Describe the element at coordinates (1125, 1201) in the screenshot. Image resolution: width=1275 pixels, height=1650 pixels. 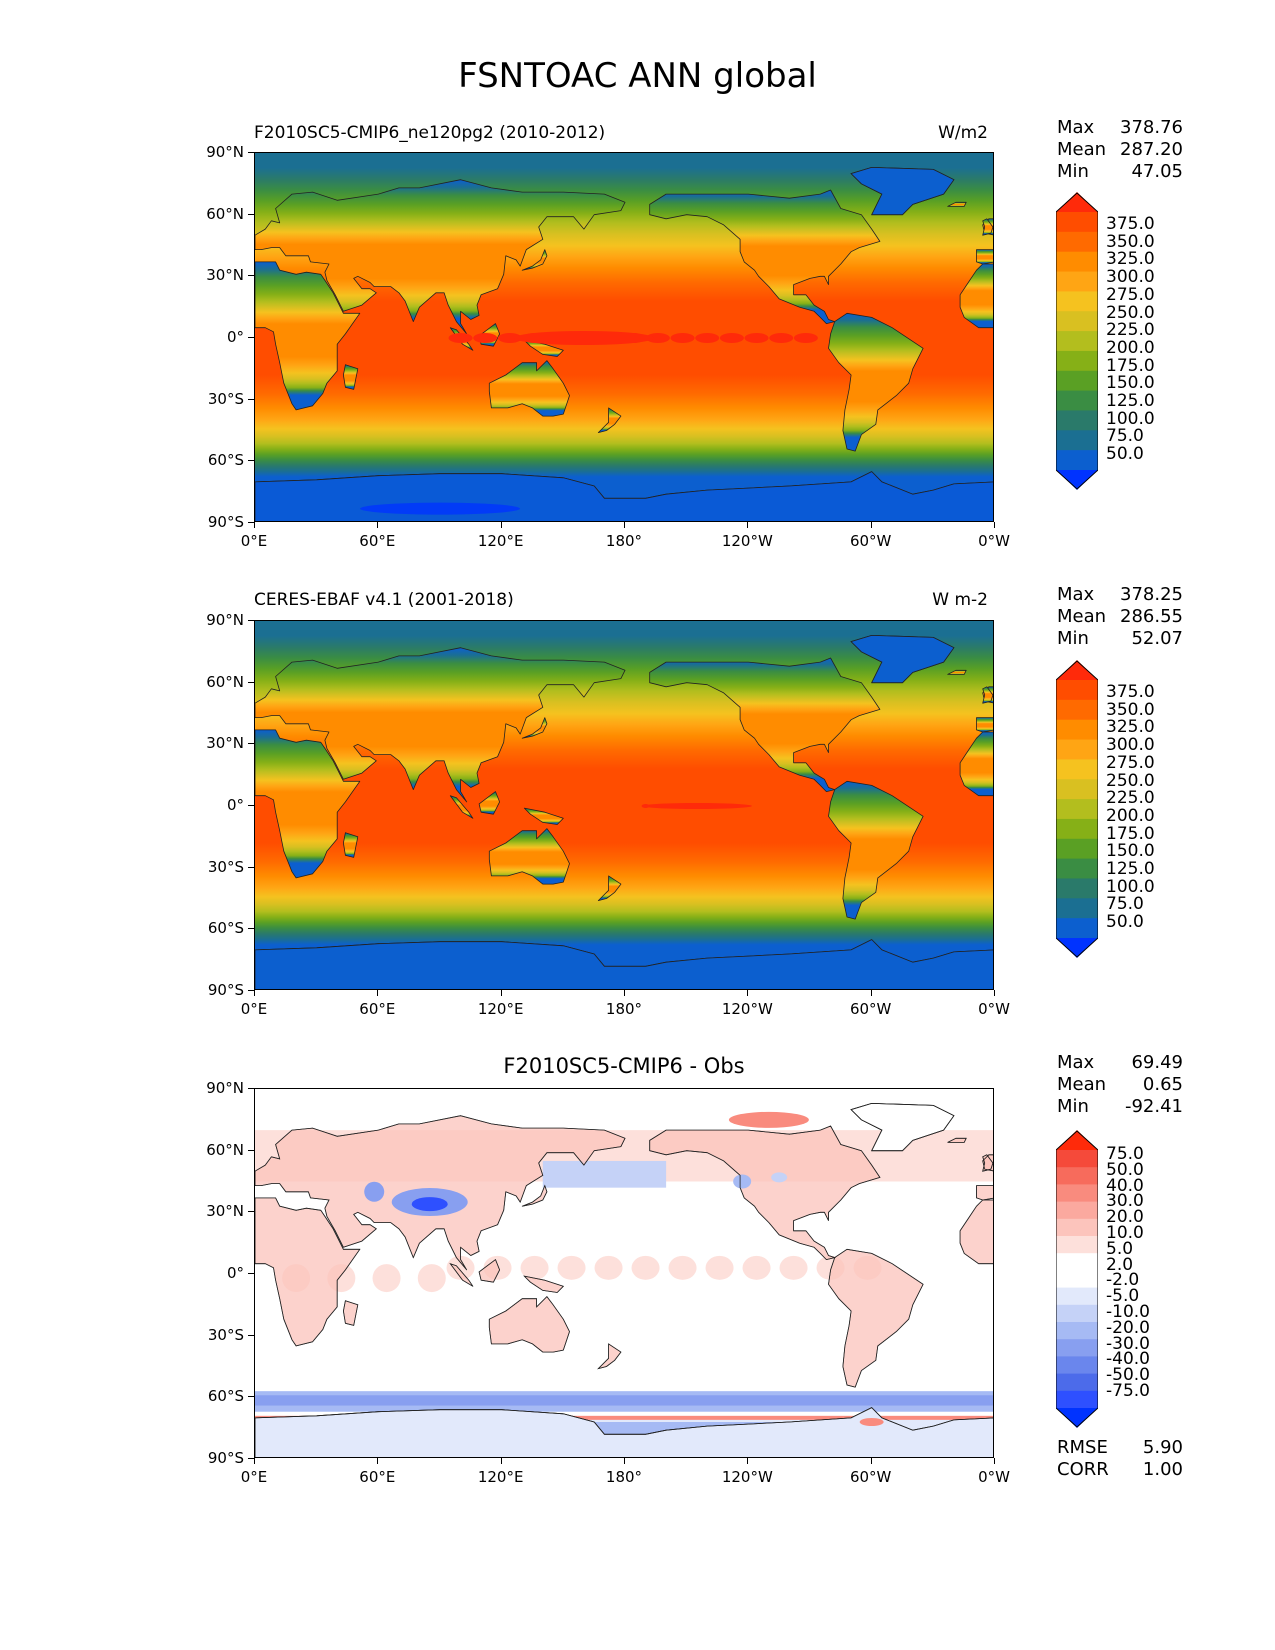
I see `colorbar-tick-label: 30.0` at that location.